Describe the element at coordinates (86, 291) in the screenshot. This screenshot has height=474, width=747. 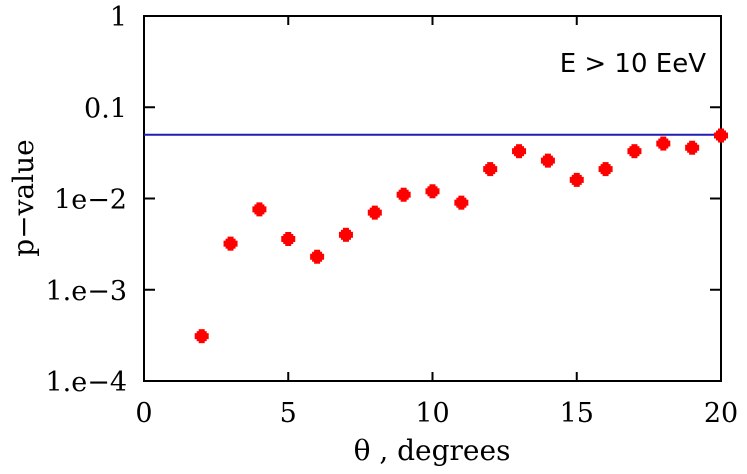
I see `y-tick-label: 1.e−3` at that location.